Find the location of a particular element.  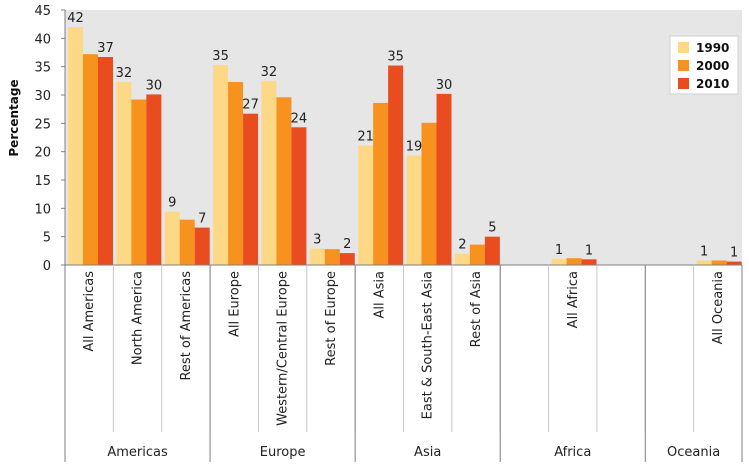

bar-2000-north-america is located at coordinates (139, 182).